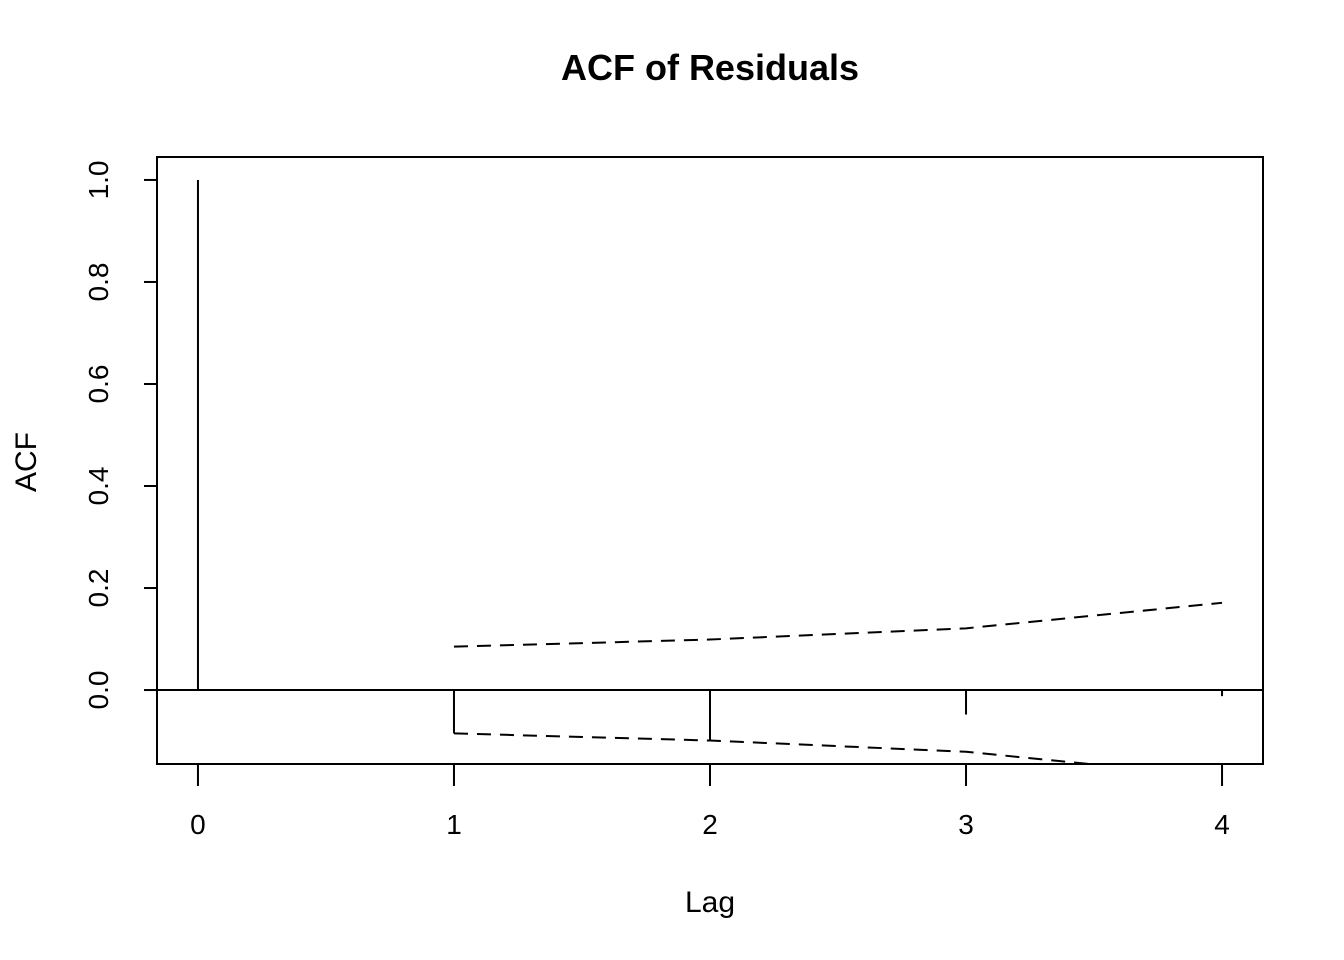  What do you see at coordinates (120, 435) in the screenshot?
I see `y-axis: 0.0 0.2 0.4 0.6 0.8 1.0` at bounding box center [120, 435].